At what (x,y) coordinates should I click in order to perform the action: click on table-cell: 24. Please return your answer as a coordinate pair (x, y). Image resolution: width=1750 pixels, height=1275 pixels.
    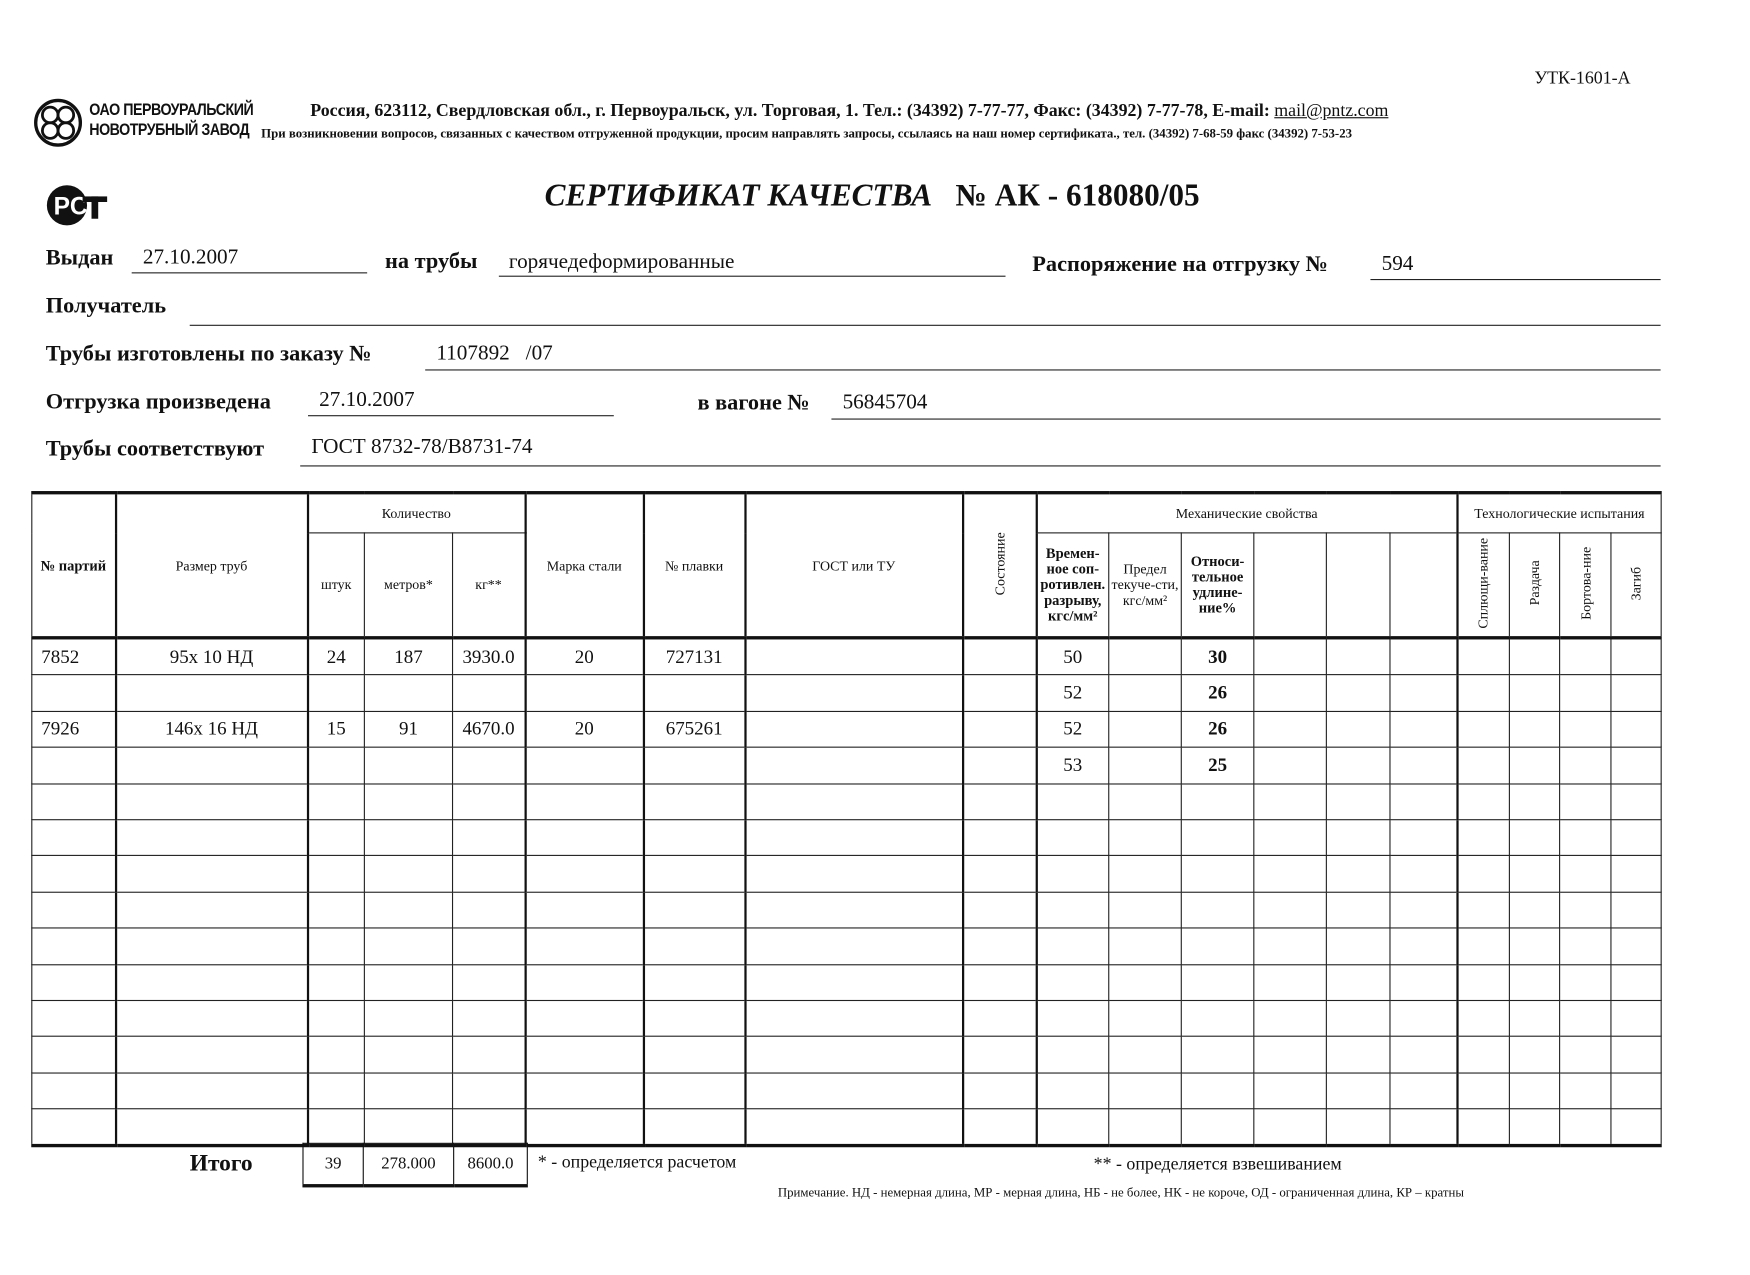
    Looking at the image, I should click on (335, 656).